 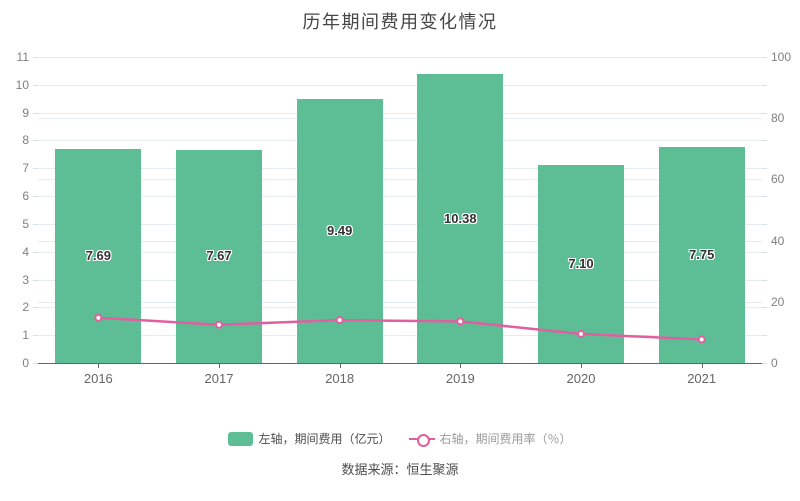 I want to click on bar-2019, so click(x=460, y=218).